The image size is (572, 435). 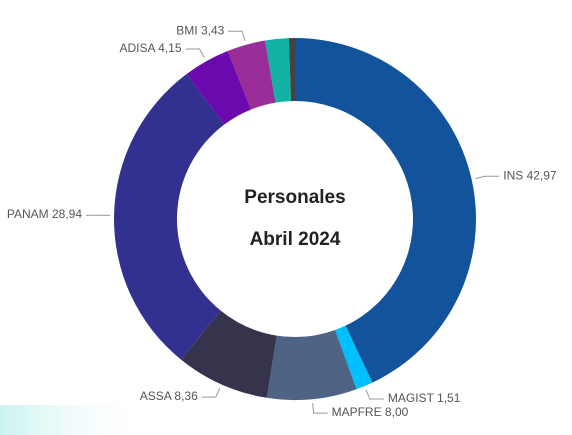 What do you see at coordinates (67, 214) in the screenshot?
I see `value-label: 28,94` at bounding box center [67, 214].